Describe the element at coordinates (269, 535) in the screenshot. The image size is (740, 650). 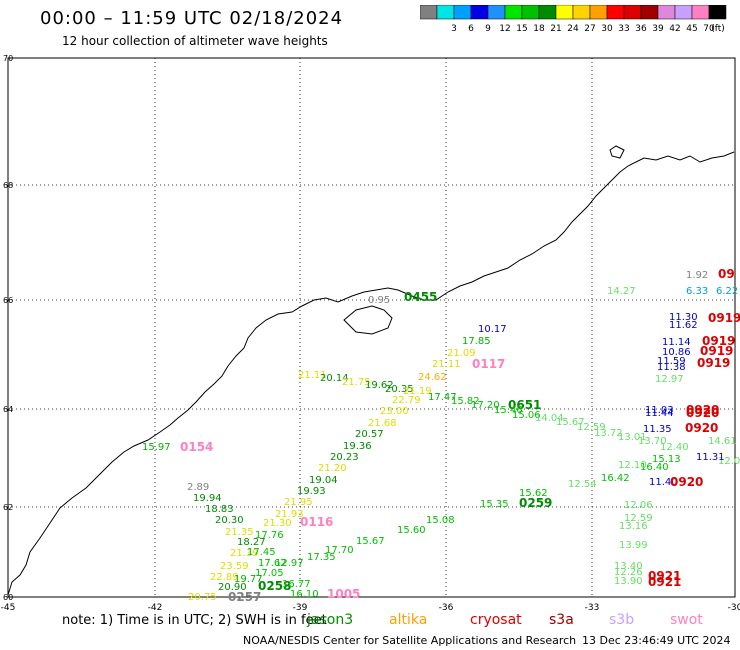
I see `wave-height-label: 17.76` at that location.